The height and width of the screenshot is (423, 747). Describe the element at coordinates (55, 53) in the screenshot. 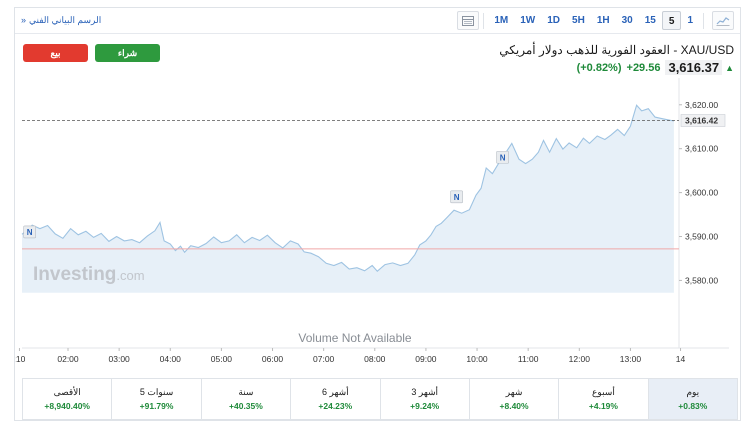

I see `sell-button: بيع` at that location.